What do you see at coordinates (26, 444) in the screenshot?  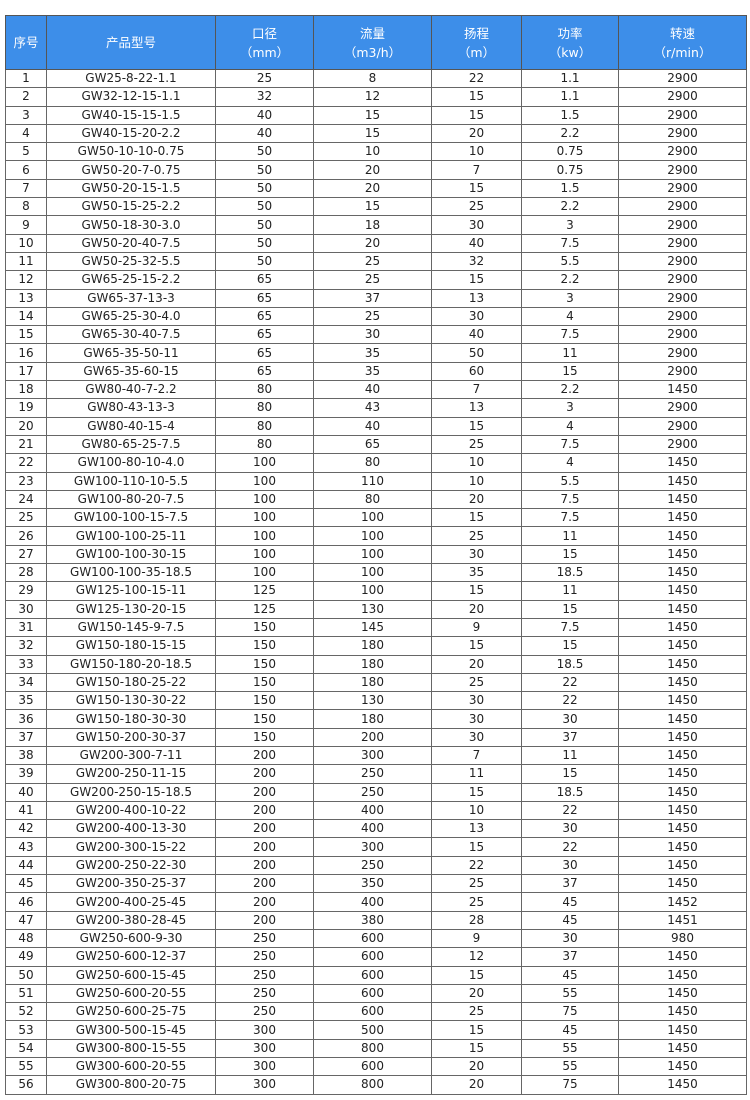 I see `cell-index: 21` at bounding box center [26, 444].